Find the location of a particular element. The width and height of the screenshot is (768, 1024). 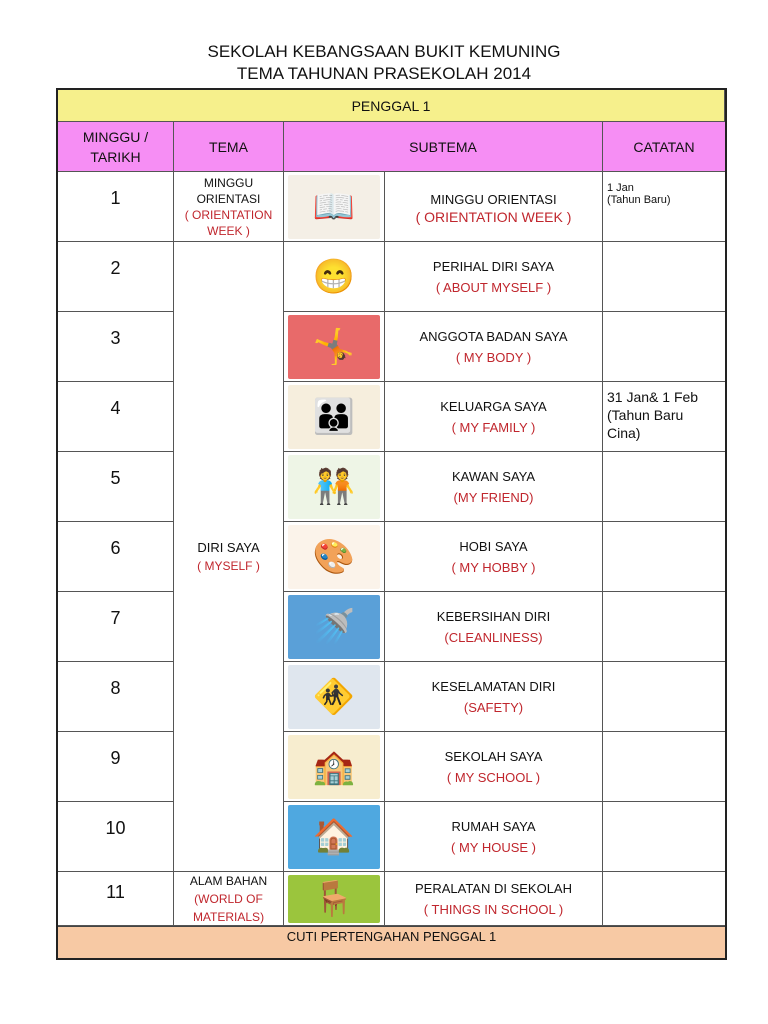

theme-name: MINGGU ORIENTASI is located at coordinates (228, 190).